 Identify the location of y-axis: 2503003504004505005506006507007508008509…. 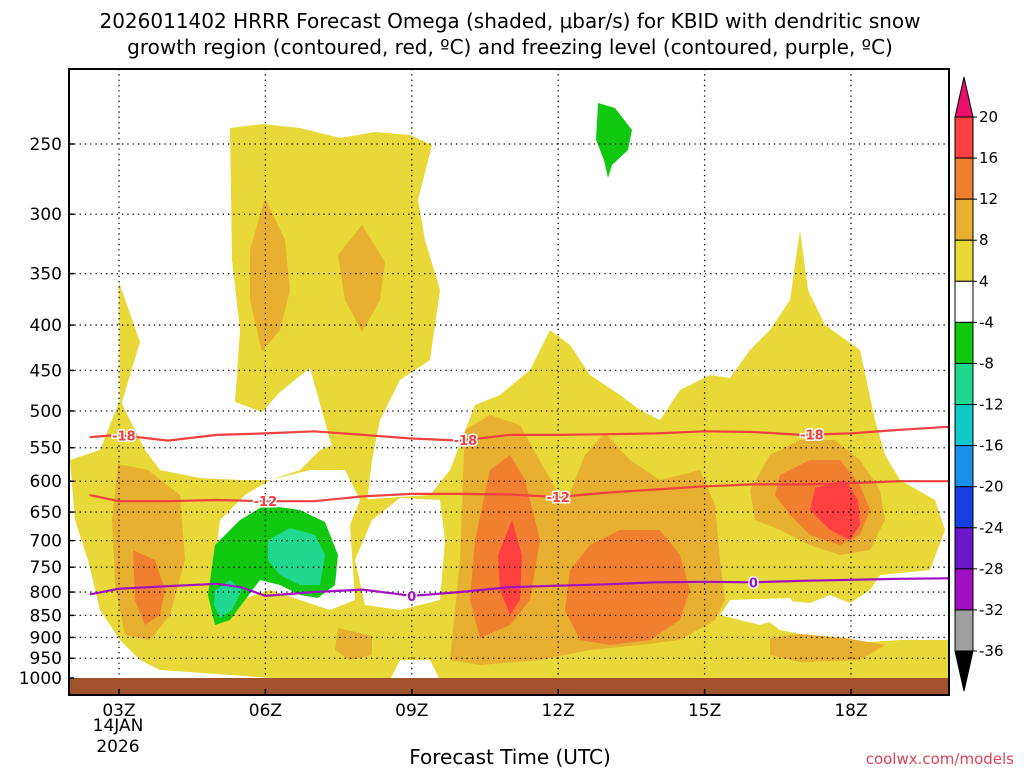
(46, 412).